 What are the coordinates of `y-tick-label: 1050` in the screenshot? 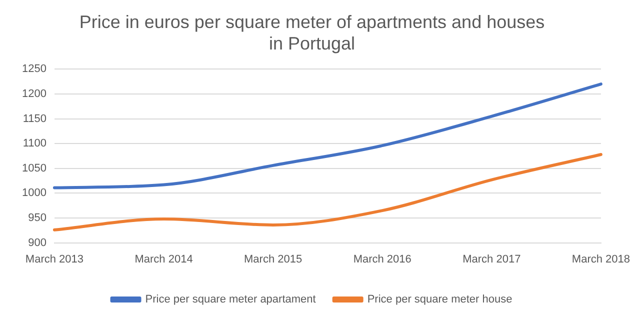 It's located at (34, 168).